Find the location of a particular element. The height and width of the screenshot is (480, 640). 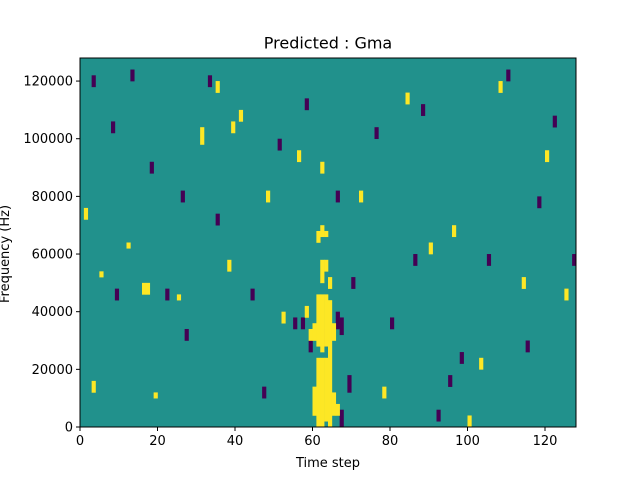

y-tick-label: 120000 is located at coordinates (48, 82).